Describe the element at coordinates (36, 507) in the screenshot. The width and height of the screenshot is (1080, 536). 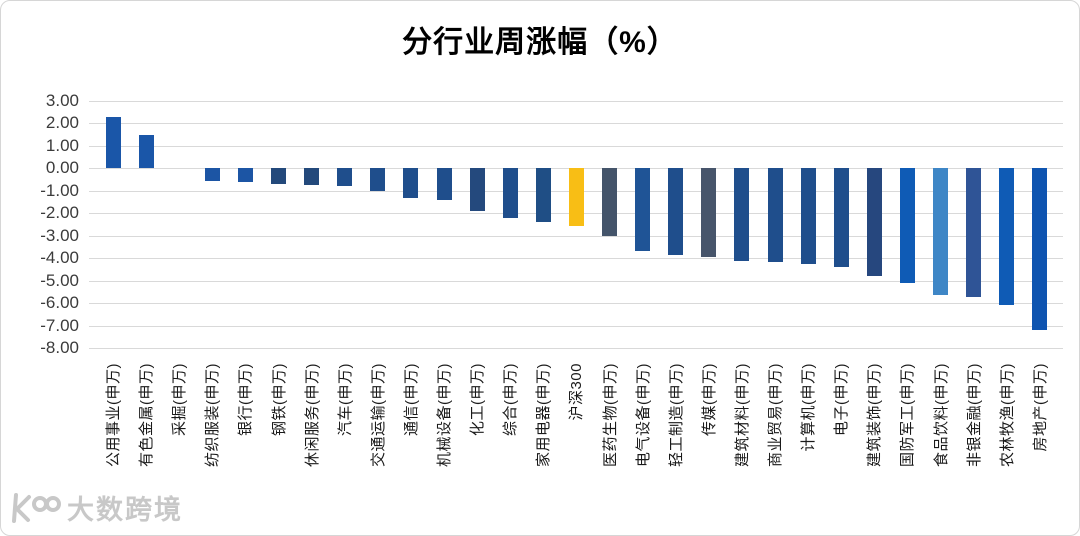
I see `watermark-logo-icon` at that location.